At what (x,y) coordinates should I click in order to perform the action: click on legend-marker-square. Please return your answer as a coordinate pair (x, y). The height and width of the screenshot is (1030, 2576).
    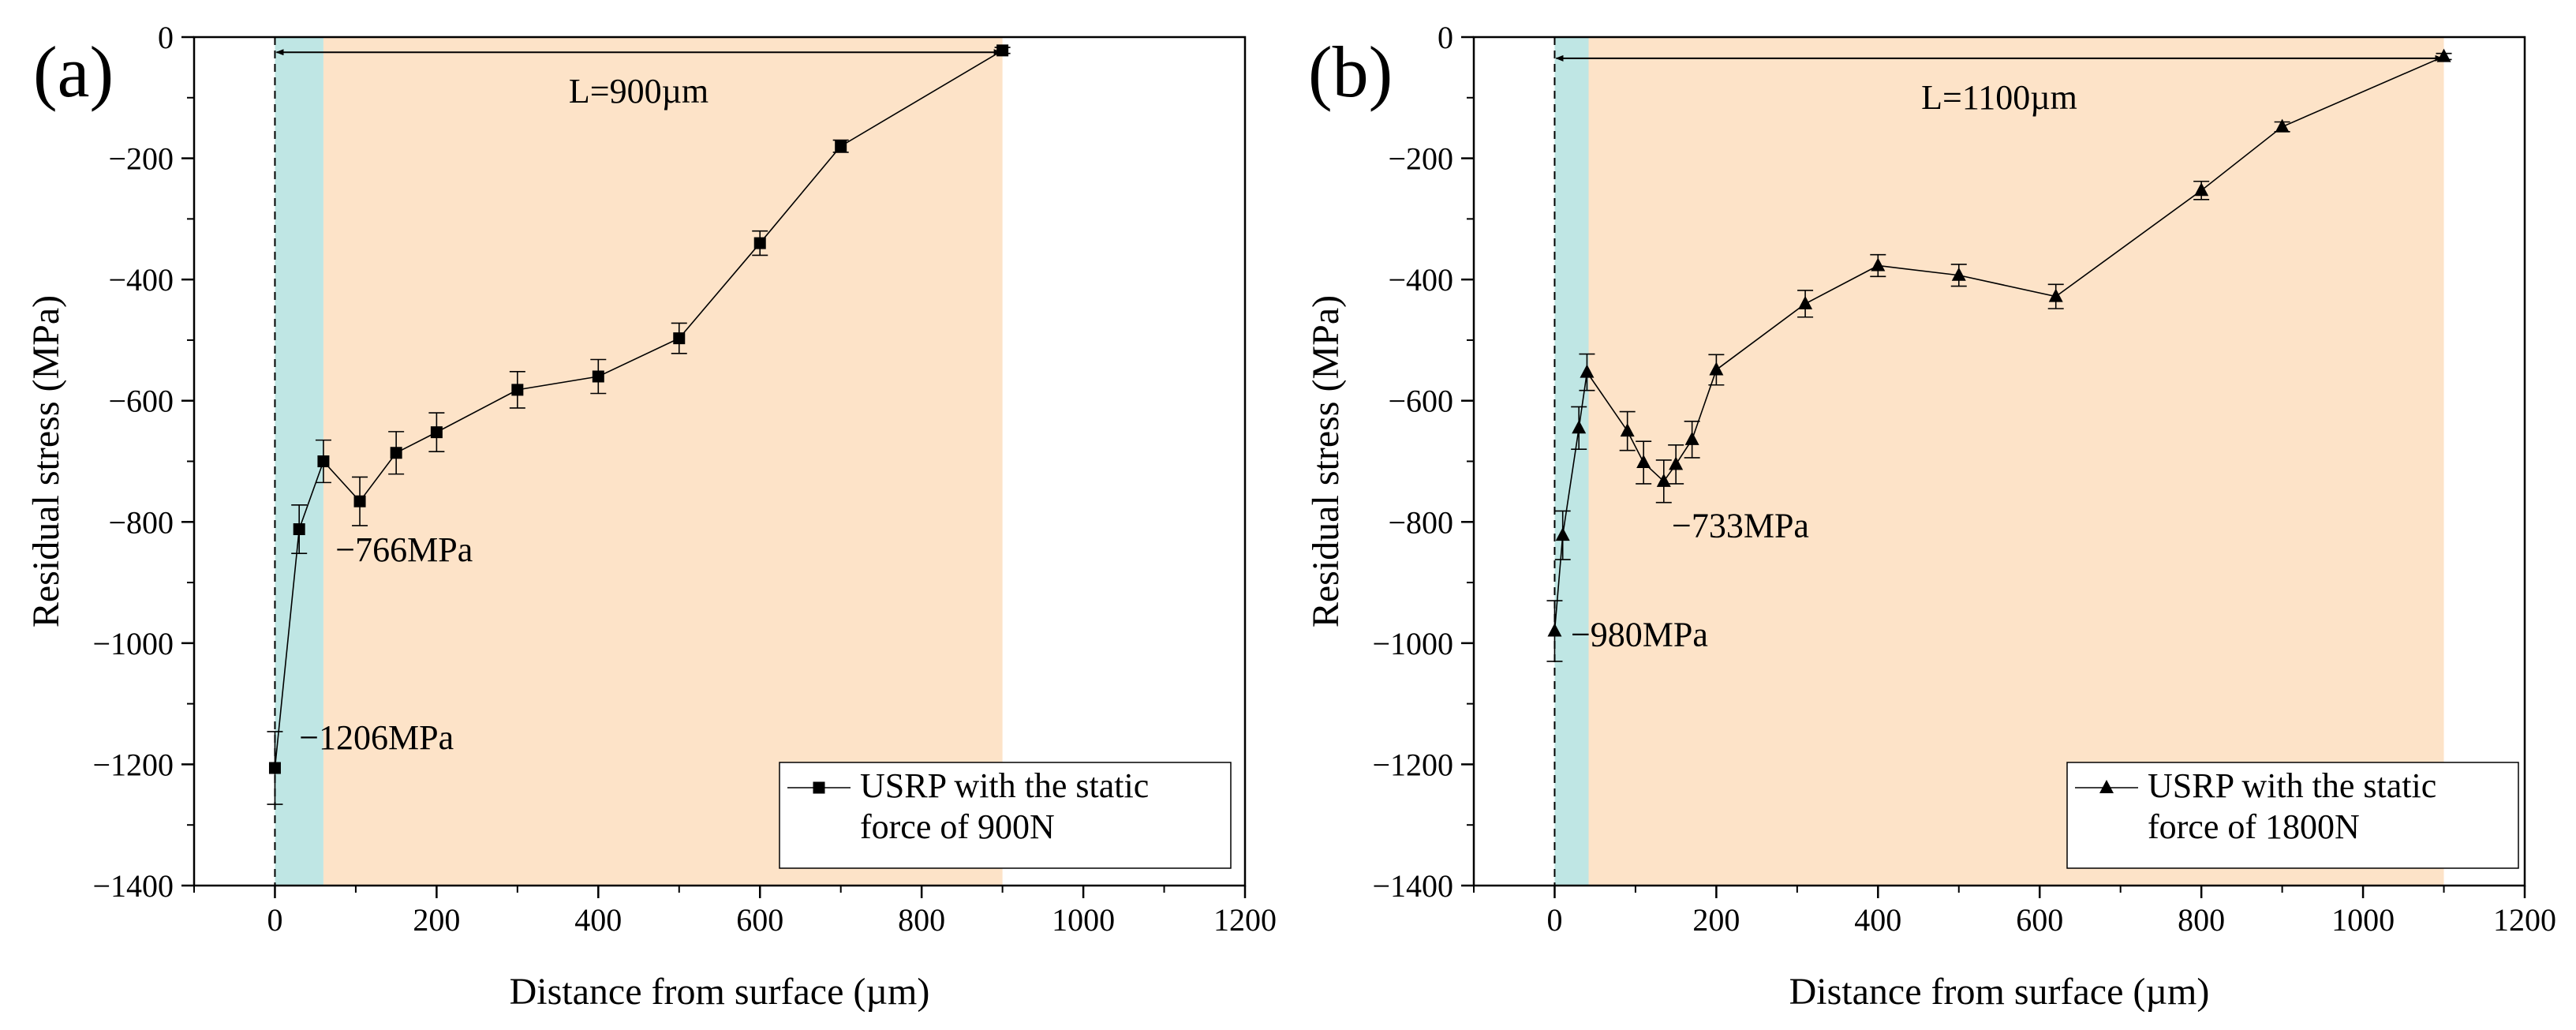
    Looking at the image, I should click on (819, 788).